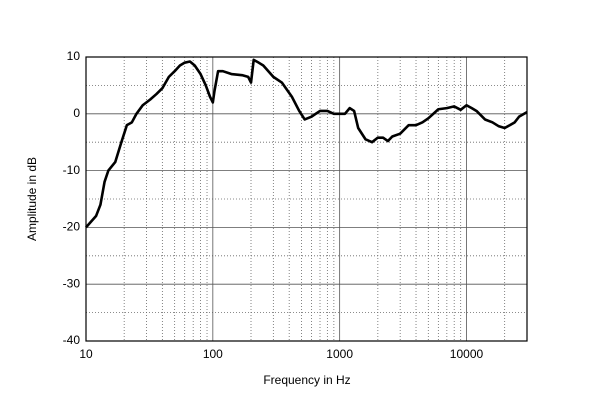 The width and height of the screenshot is (600, 406). What do you see at coordinates (467, 354) in the screenshot?
I see `x-tick-label: 10000` at bounding box center [467, 354].